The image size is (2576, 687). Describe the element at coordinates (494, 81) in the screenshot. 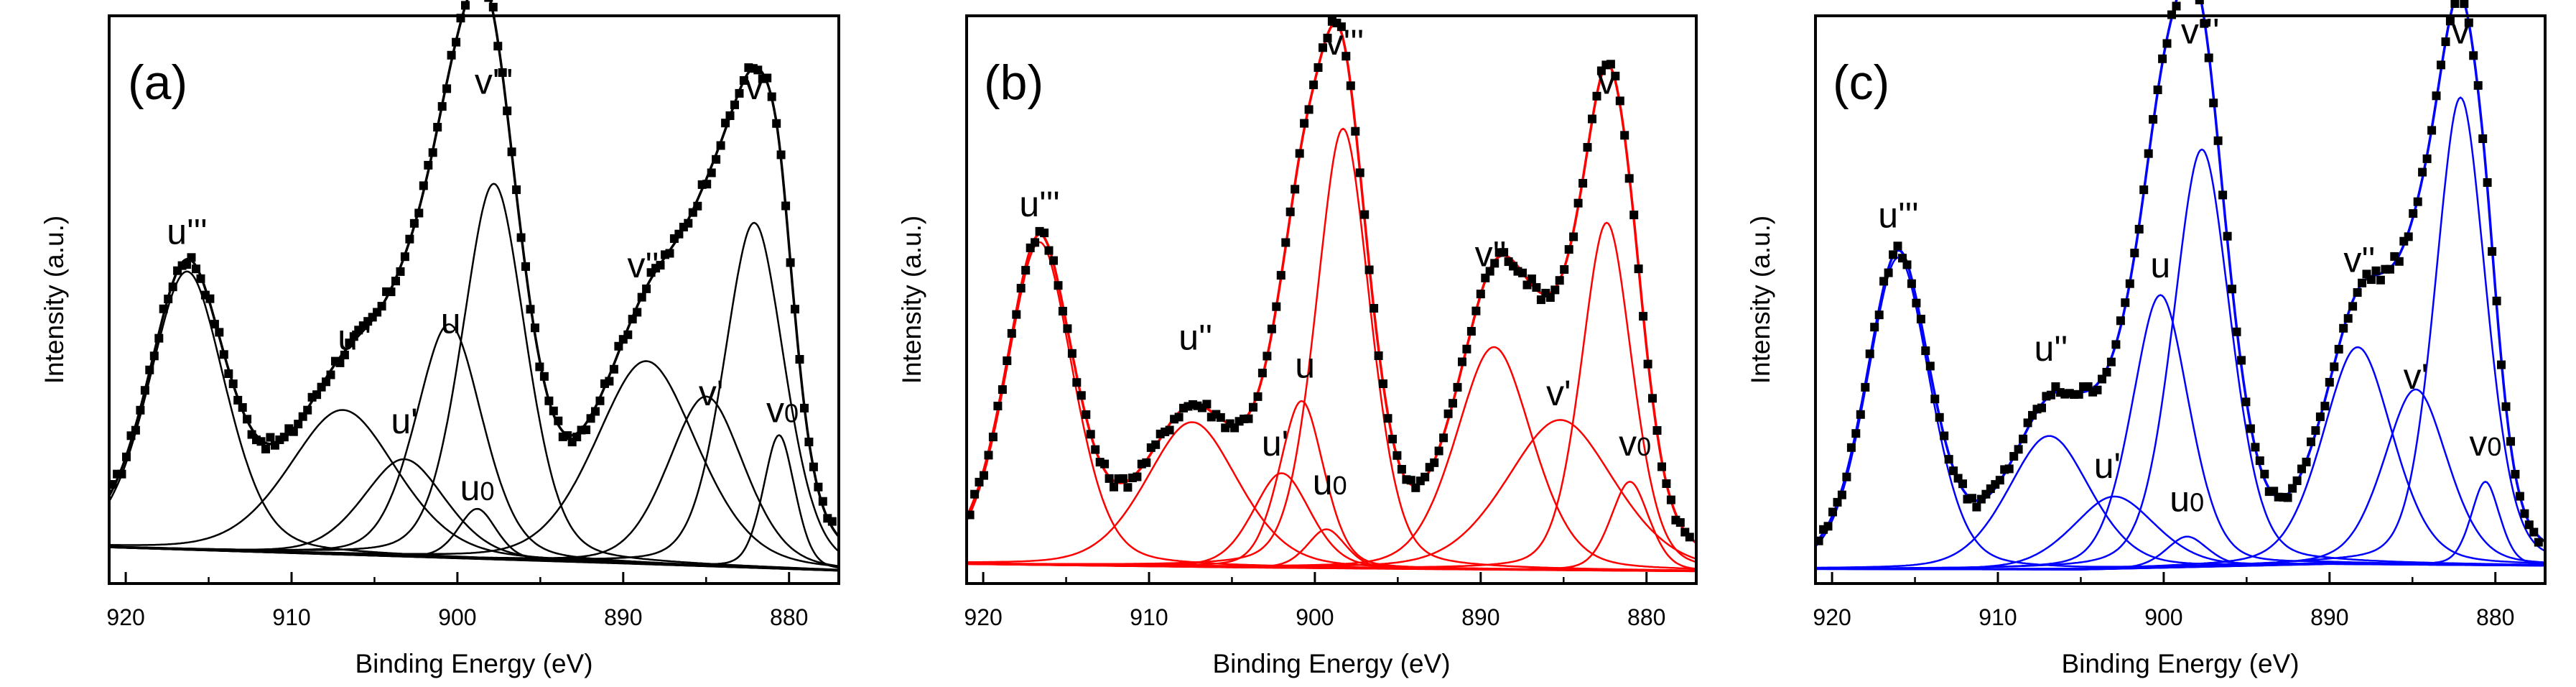

I see `panel-a-peak-label: v'''` at that location.